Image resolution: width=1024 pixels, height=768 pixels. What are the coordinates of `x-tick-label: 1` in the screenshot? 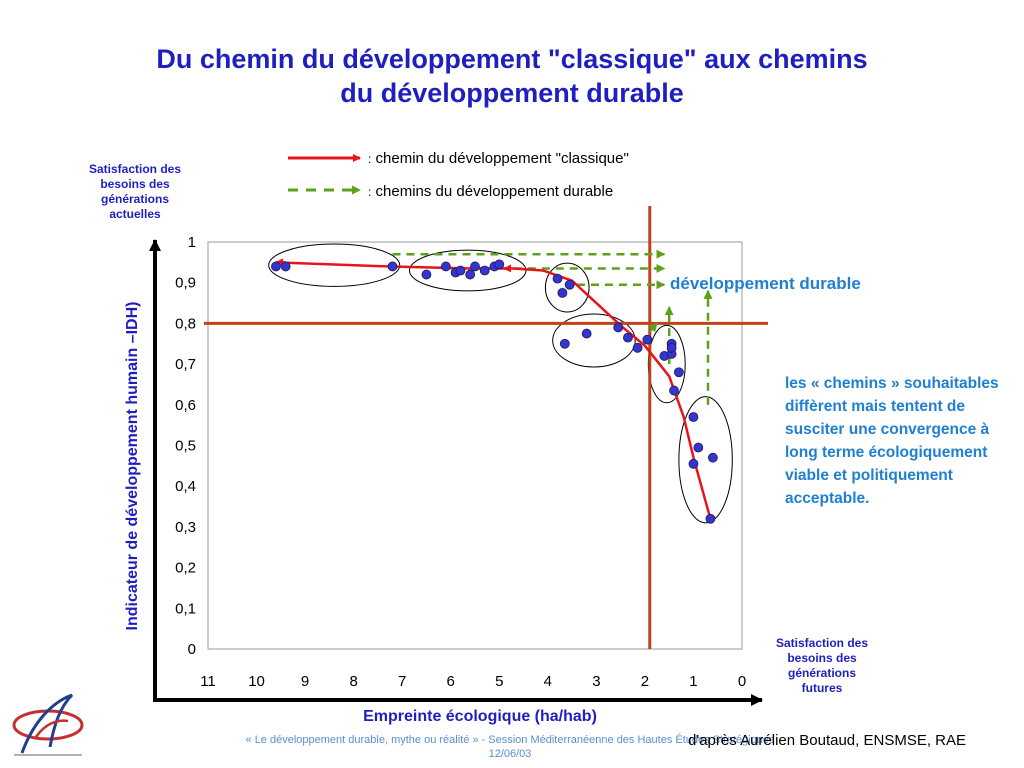 It's located at (693, 681).